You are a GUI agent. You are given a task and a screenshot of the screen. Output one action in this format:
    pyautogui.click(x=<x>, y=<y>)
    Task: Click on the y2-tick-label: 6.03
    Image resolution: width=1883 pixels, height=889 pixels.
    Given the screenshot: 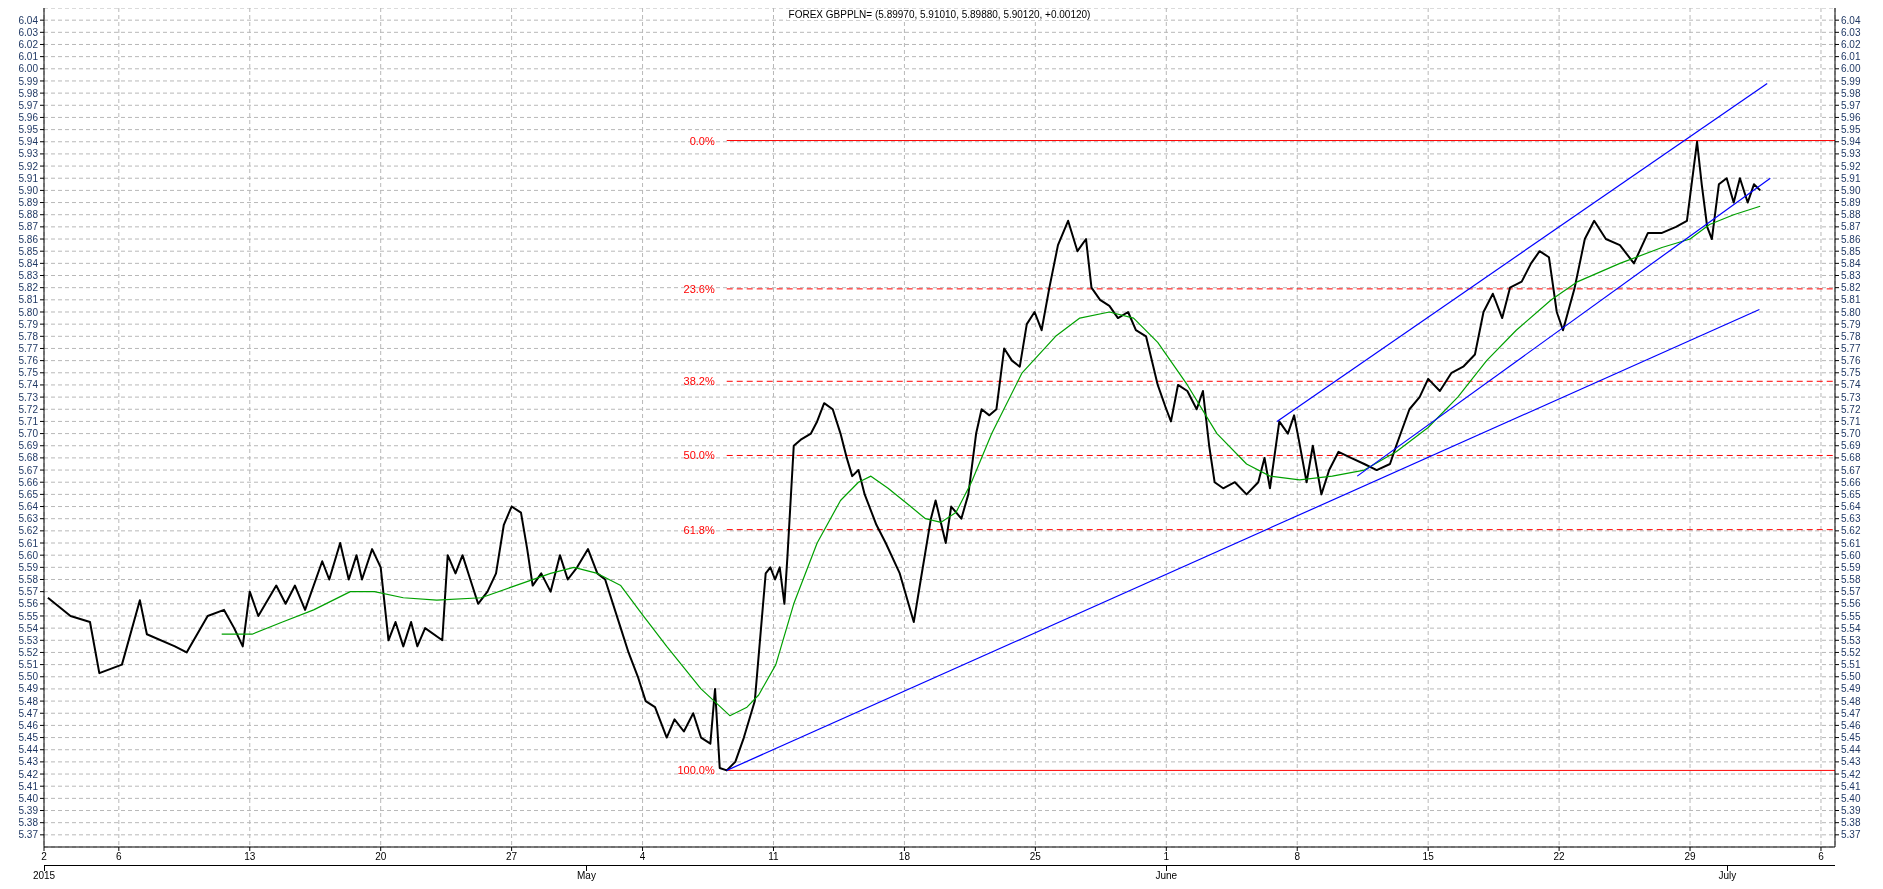 What is the action you would take?
    pyautogui.click(x=1851, y=32)
    